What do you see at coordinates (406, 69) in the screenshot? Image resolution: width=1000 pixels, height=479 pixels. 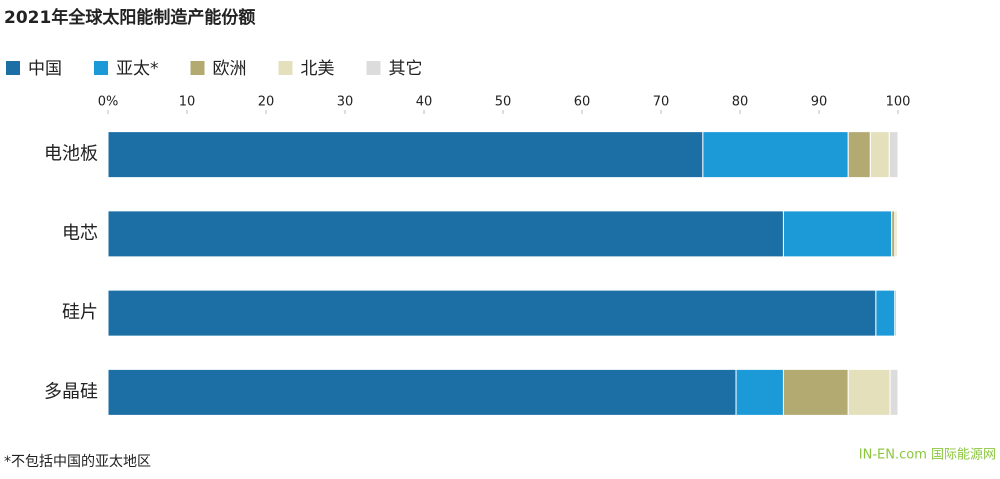 I see `legend-label: 其它` at bounding box center [406, 69].